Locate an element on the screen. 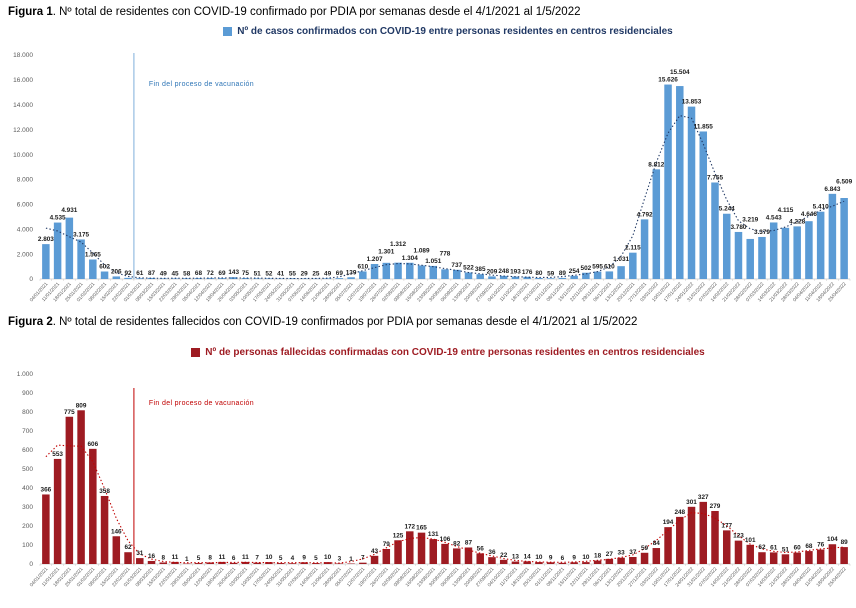 This screenshot has height=608, width=856. data-label: 206 is located at coordinates (116, 271).